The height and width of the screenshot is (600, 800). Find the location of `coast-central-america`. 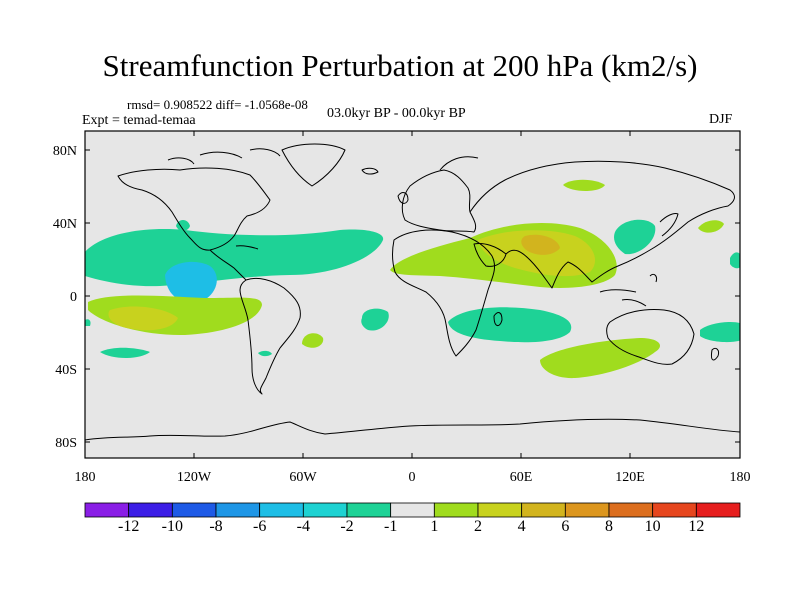

coast-central-america is located at coordinates (228, 265).